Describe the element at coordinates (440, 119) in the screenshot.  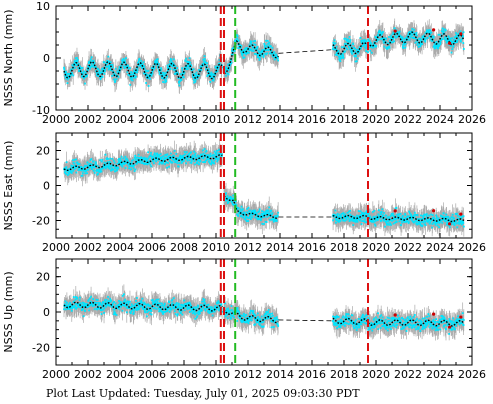
I see `x-tick-label: 2024` at that location.